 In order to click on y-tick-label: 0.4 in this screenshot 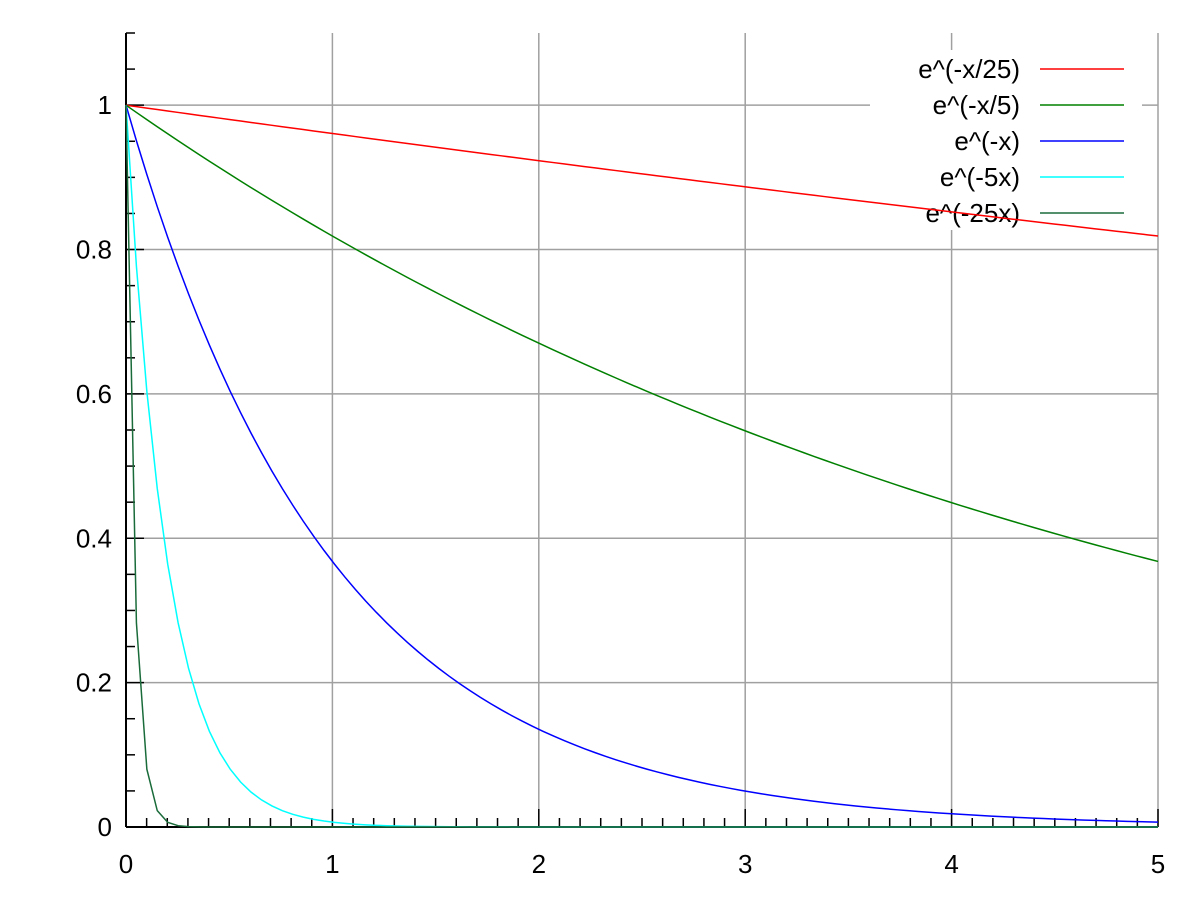, I will do `click(94, 538)`.